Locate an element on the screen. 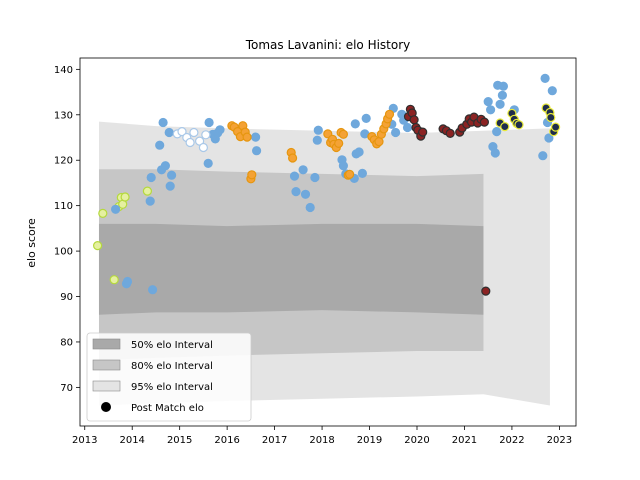 Image resolution: width=640 pixels, height=480 pixels. y-tick-label: 80 is located at coordinates (66, 342).